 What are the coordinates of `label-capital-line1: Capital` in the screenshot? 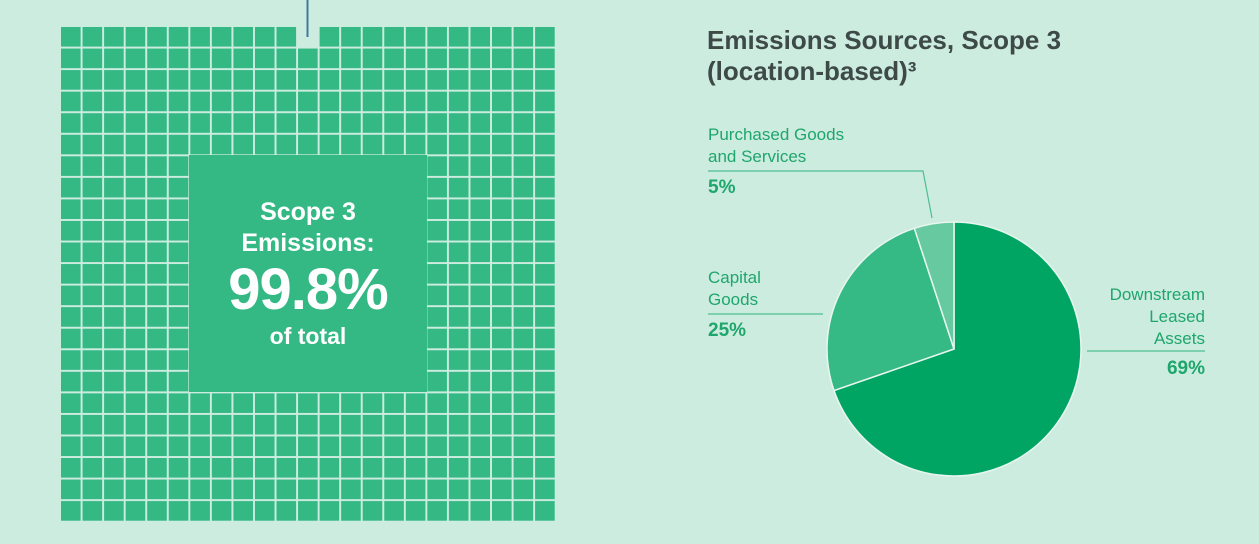 It's located at (734, 277).